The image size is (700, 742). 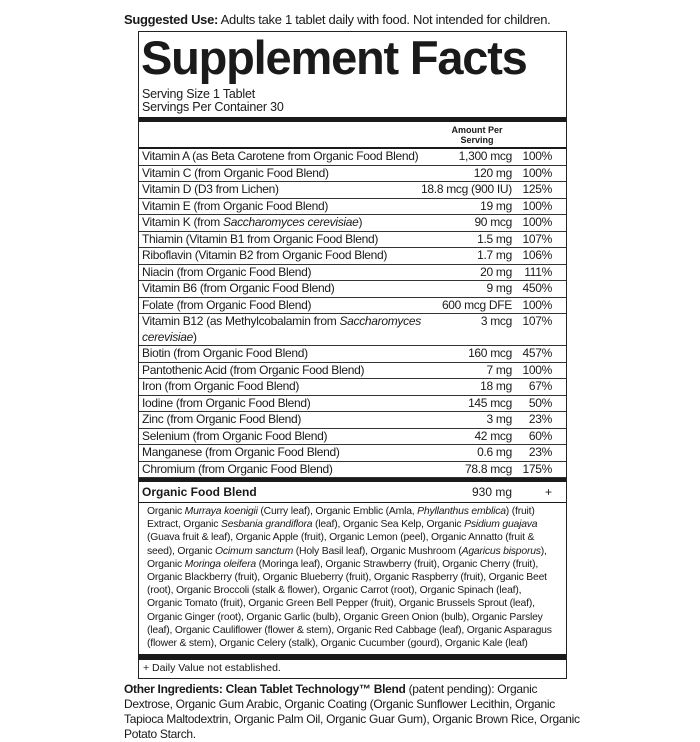 I want to click on nutrient-amount: 3 mg, so click(x=499, y=419).